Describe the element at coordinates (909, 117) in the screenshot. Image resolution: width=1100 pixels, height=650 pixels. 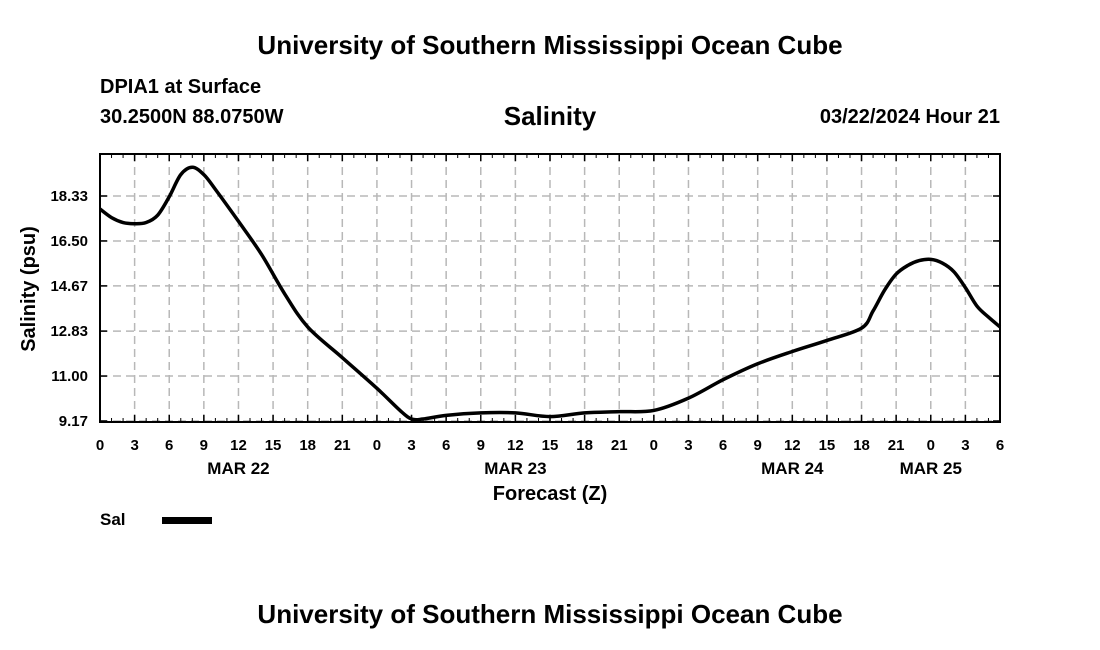
I see `forecast-datetime: 03/22/2024 Hour 21` at that location.